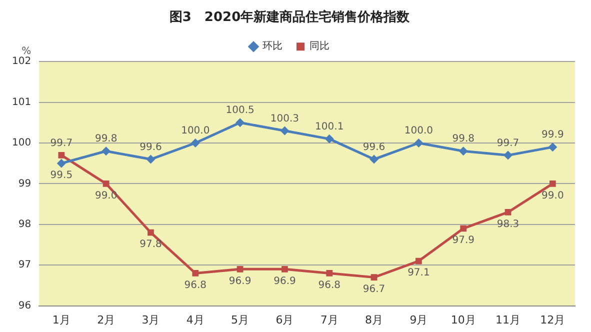 This screenshot has height=332, width=591. What do you see at coordinates (508, 224) in the screenshot?
I see `data-label: 98.3` at bounding box center [508, 224].